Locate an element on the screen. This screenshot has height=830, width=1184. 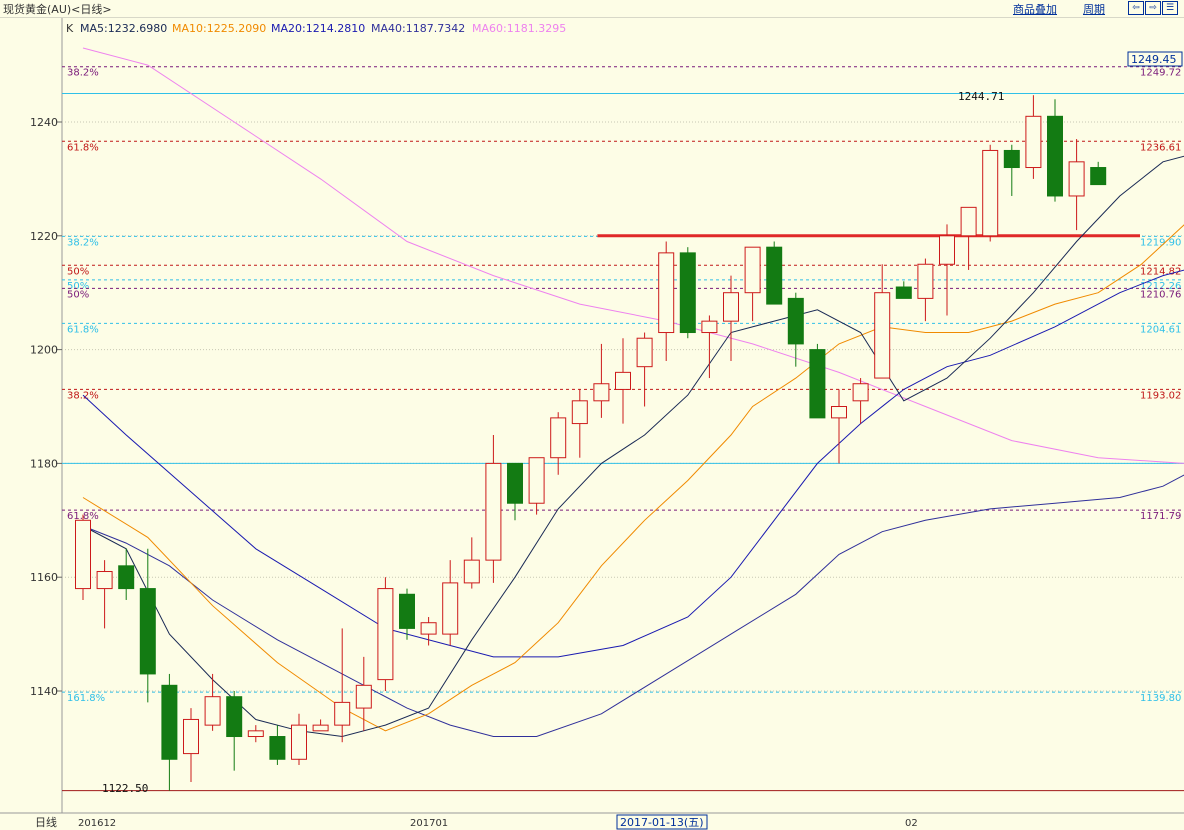
fib-price-label: 1193.02 is located at coordinates (1160, 395).